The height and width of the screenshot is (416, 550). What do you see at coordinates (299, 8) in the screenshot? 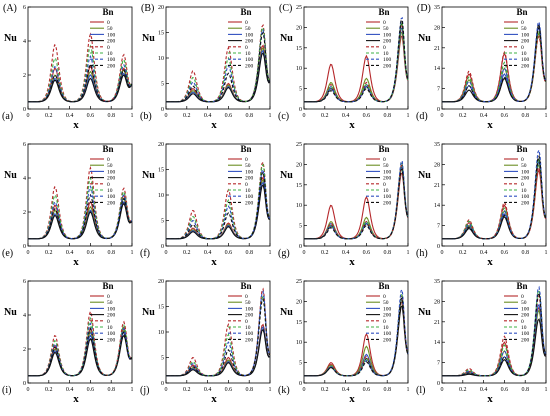
I see `y-tick-label: 25` at bounding box center [299, 8].